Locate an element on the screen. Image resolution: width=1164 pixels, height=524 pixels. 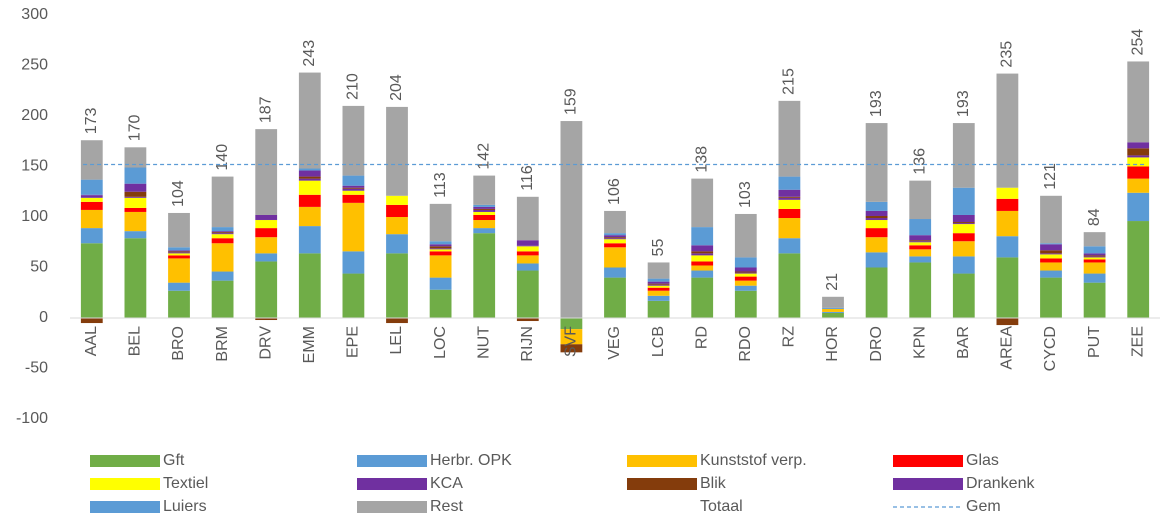
y-tick-label: 250 is located at coordinates (34, 65).